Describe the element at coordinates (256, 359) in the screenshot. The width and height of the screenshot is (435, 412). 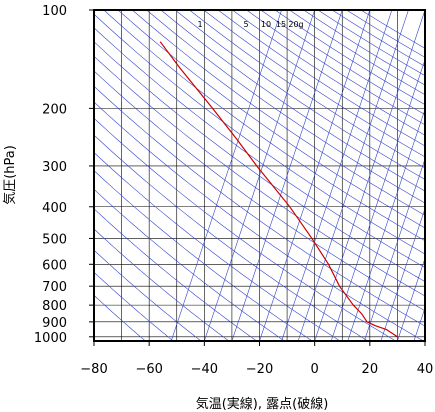
I see `x-axis: −80 −60 −40 −20 0 20 40` at that location.